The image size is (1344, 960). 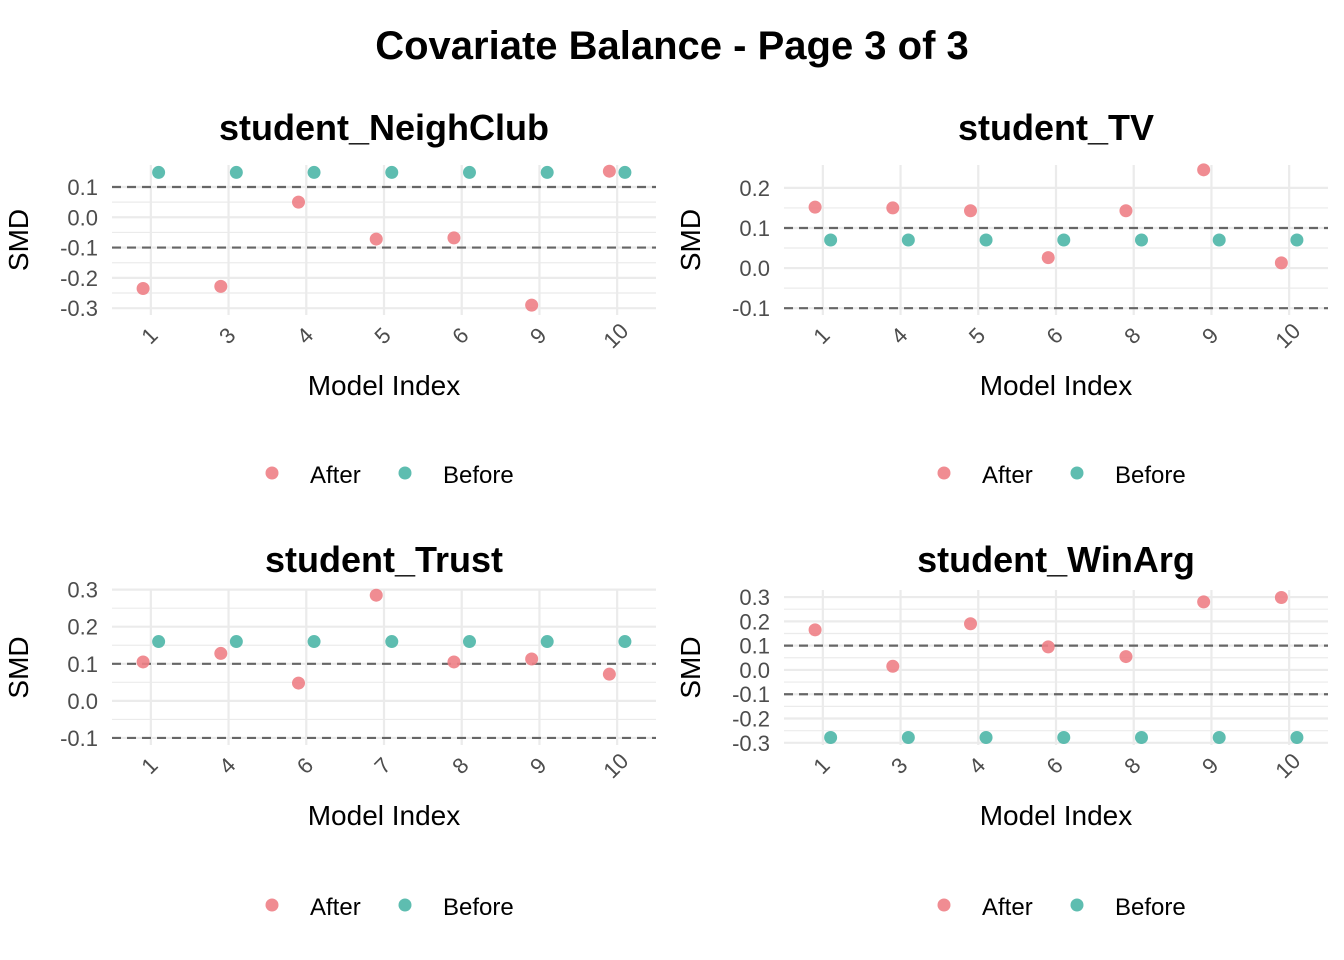 What do you see at coordinates (751, 308) in the screenshot?
I see `y-tick-label: -0.1` at bounding box center [751, 308].